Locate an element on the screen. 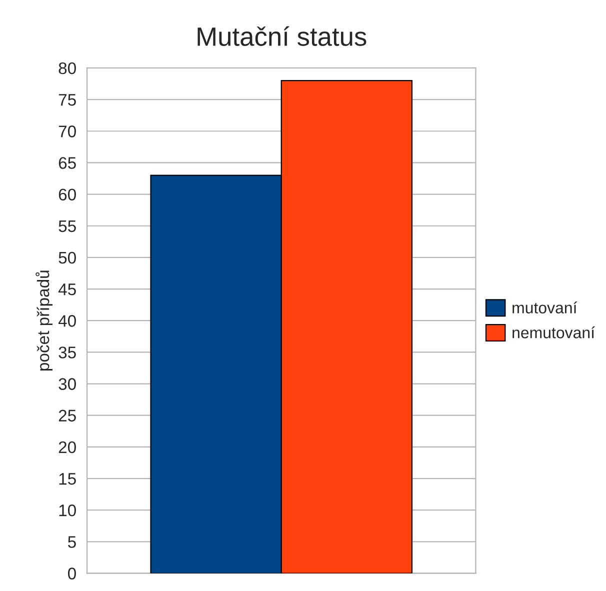 This screenshot has height=591, width=606. y-tick-label: 35 is located at coordinates (67, 352).